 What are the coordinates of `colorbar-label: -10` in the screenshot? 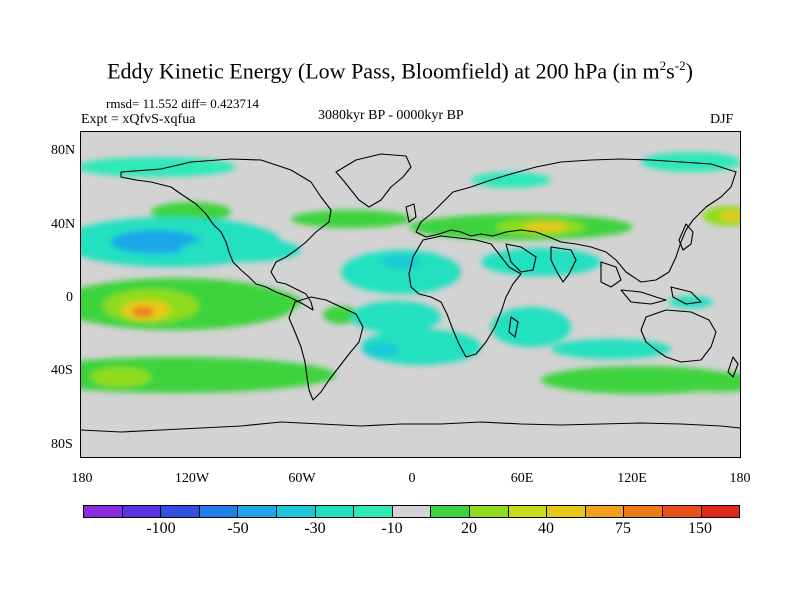 It's located at (392, 528).